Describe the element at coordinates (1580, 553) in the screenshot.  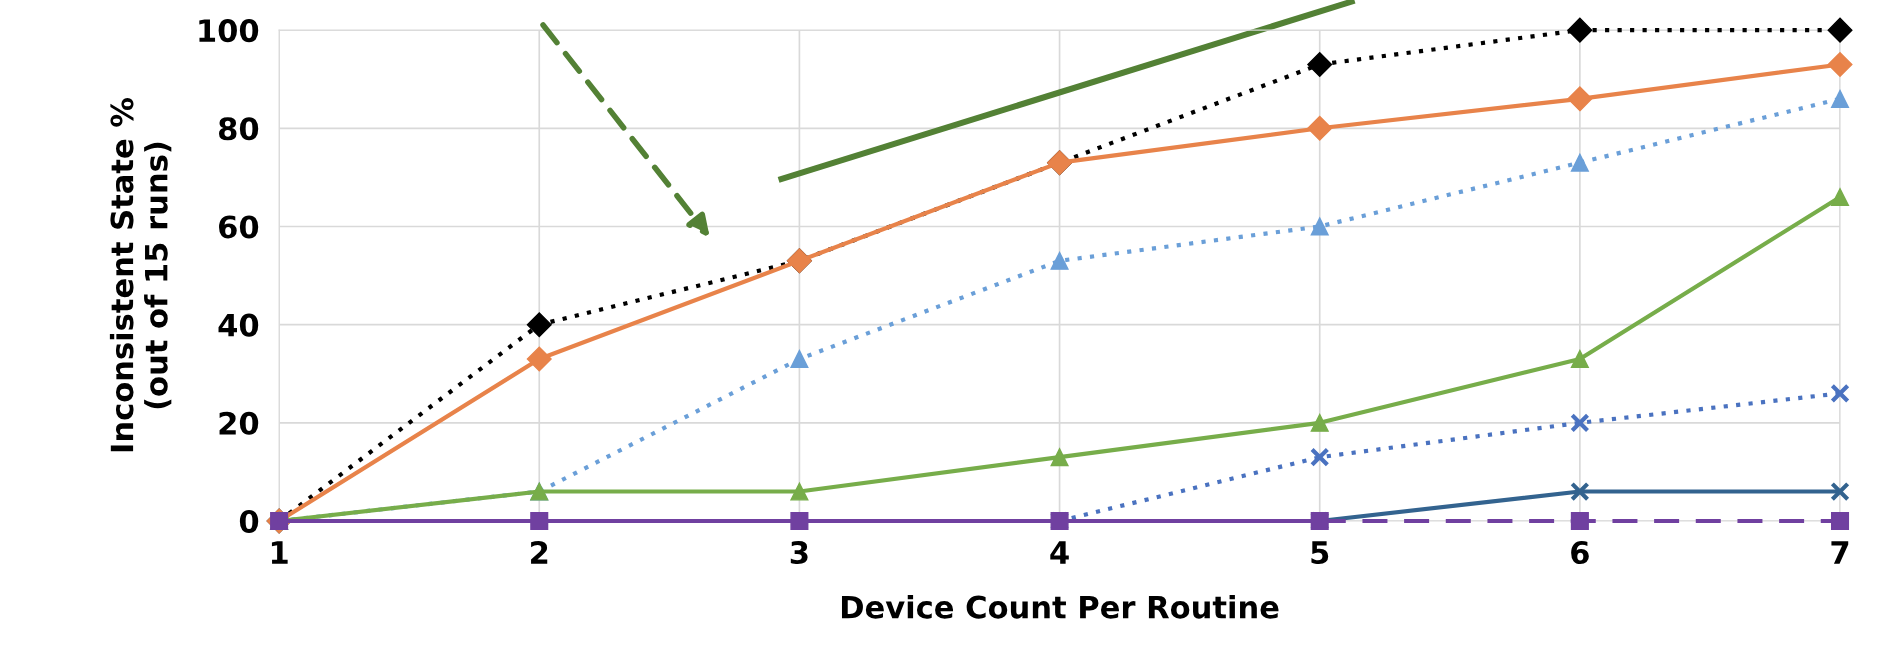
I see `x-tick-label: 6` at that location.